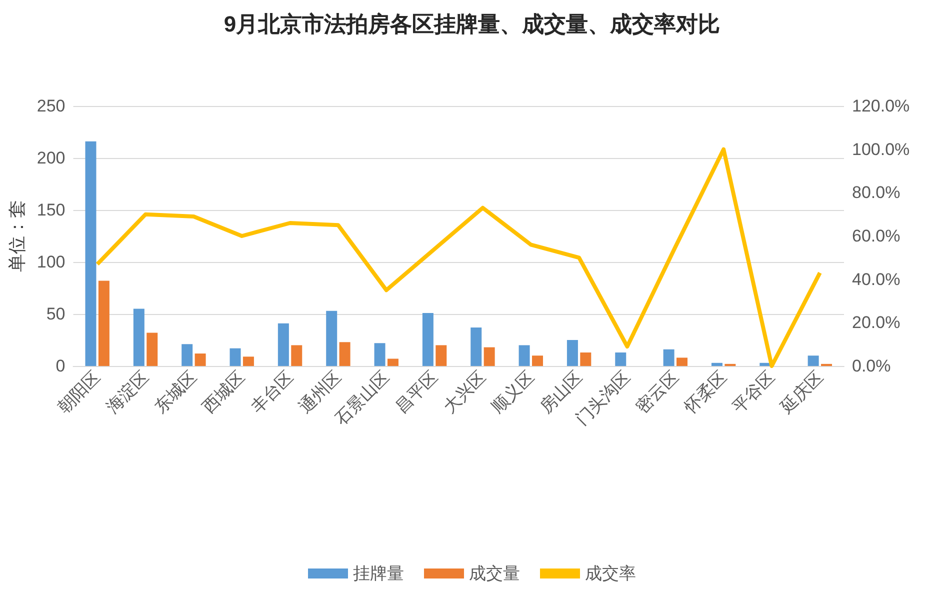 Image resolution: width=944 pixels, height=607 pixels. I want to click on x-tick-label: 昌平区, so click(417, 392).